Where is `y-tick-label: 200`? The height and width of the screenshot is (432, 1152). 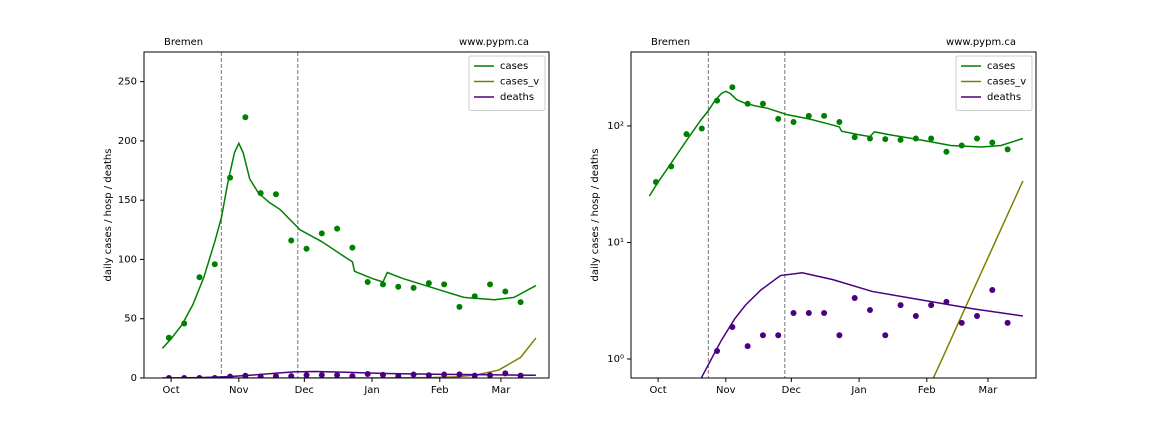
y-tick-label: 200 is located at coordinates (127, 141).